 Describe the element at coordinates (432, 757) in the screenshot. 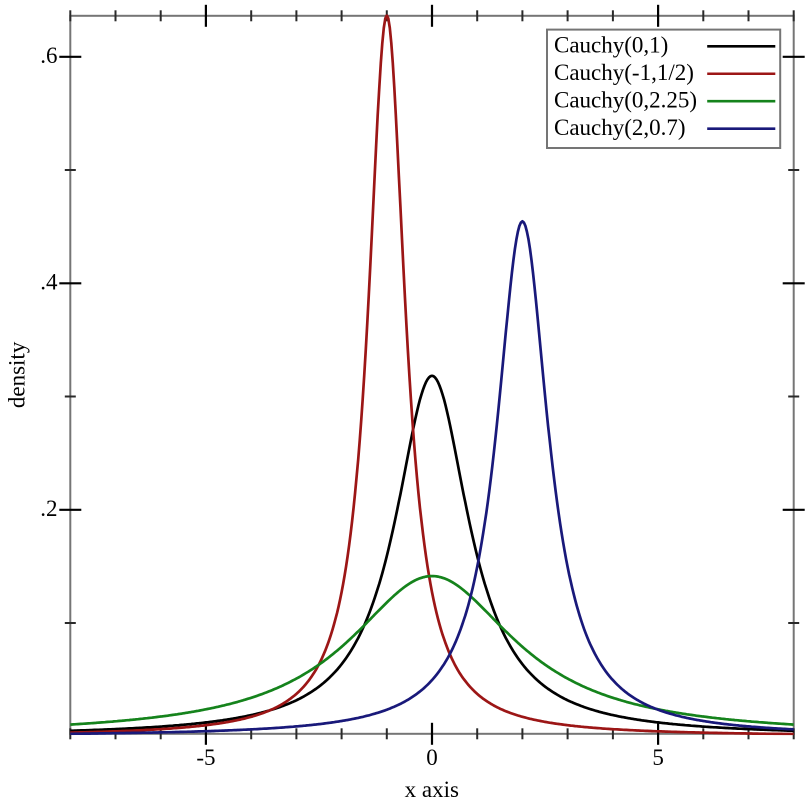

I see `svg-text: 0` at that location.